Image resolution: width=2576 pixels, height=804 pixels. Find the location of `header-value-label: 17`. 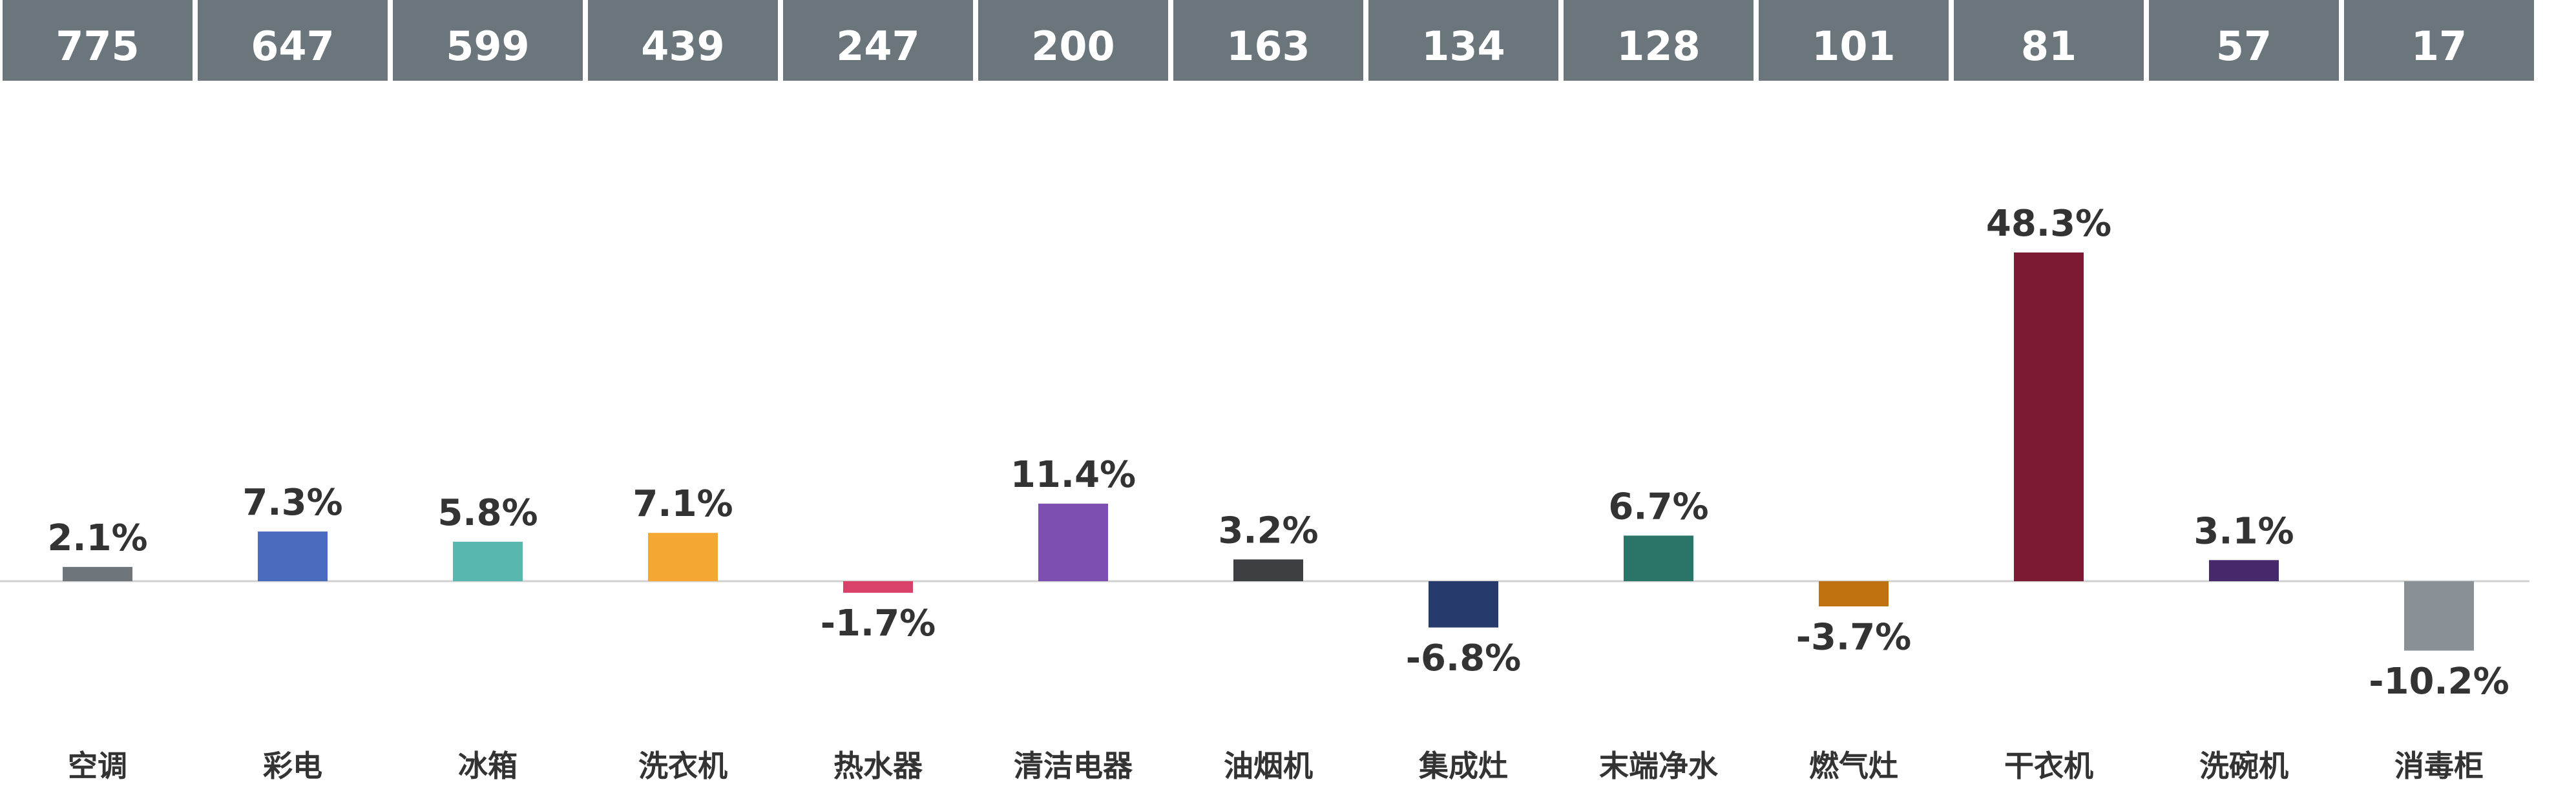

header-value-label: 17 is located at coordinates (2439, 46).